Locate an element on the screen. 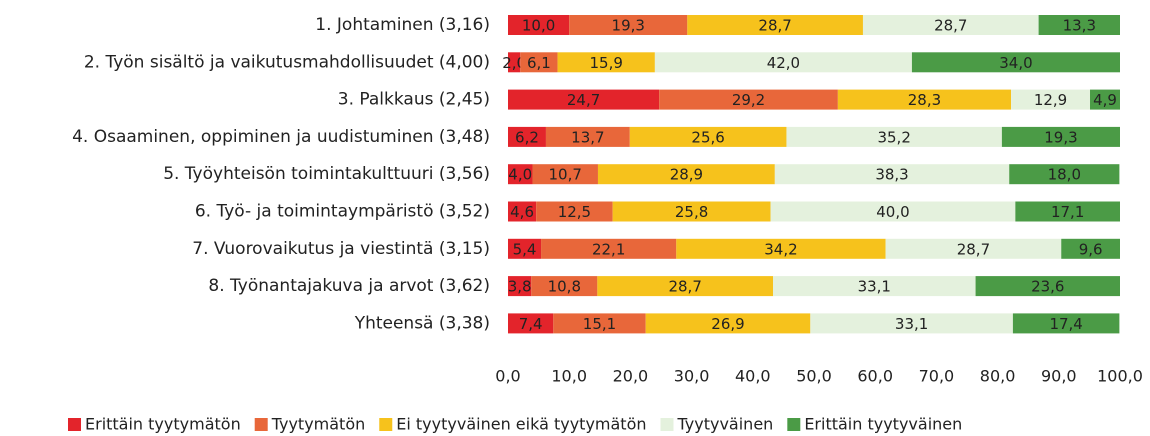 The image size is (1150, 436). data-label: 19,3 is located at coordinates (1060, 137).